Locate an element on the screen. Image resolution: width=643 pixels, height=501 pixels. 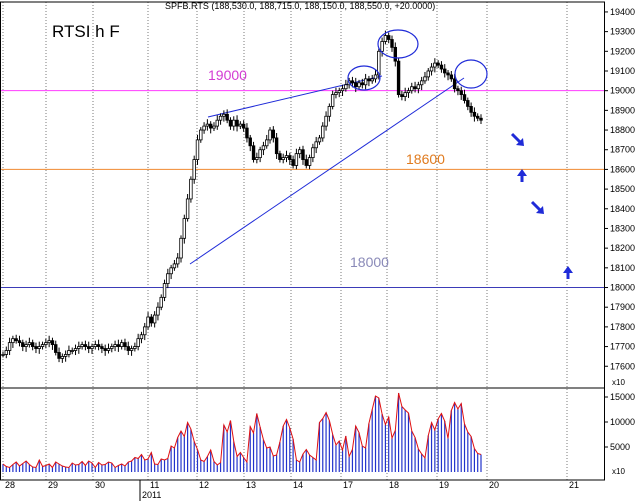
volume-scale-label: x10 is located at coordinates (618, 471).